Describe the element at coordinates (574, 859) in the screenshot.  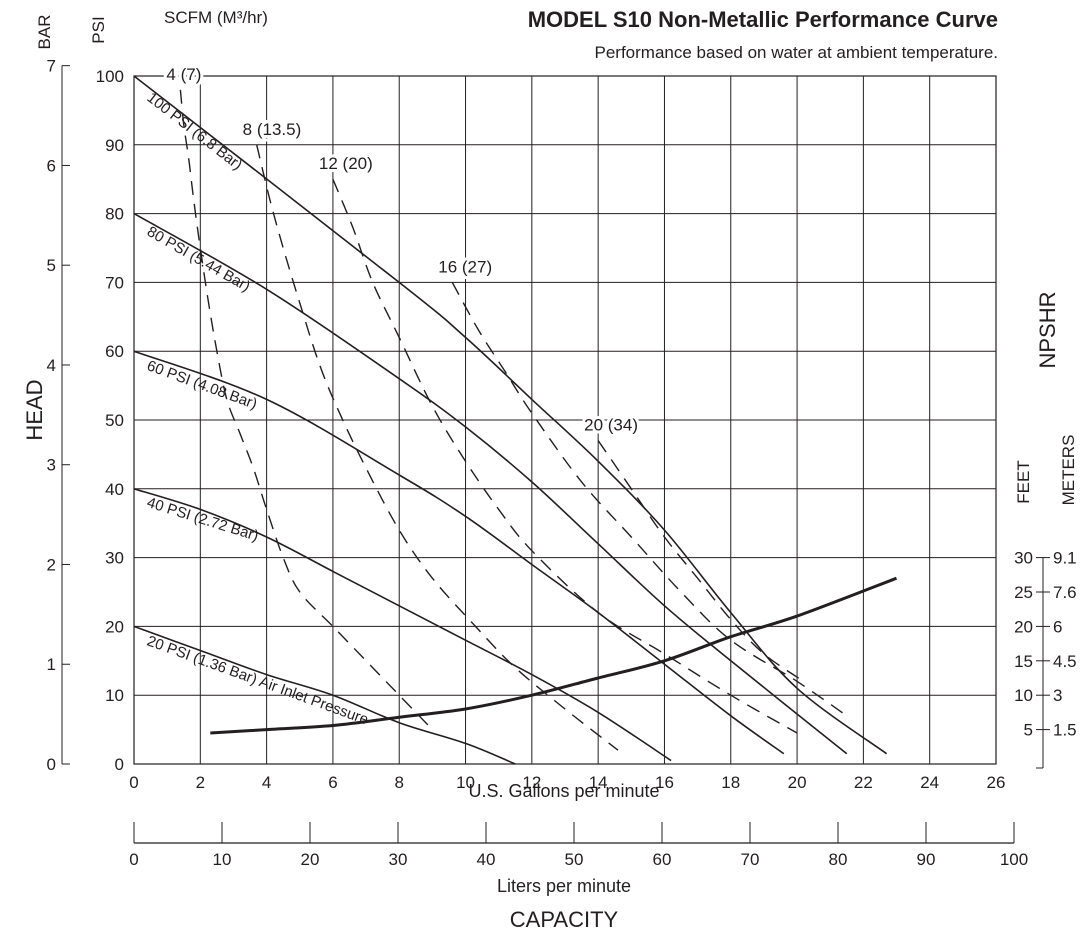
I see `liters-tick-label: 50` at that location.